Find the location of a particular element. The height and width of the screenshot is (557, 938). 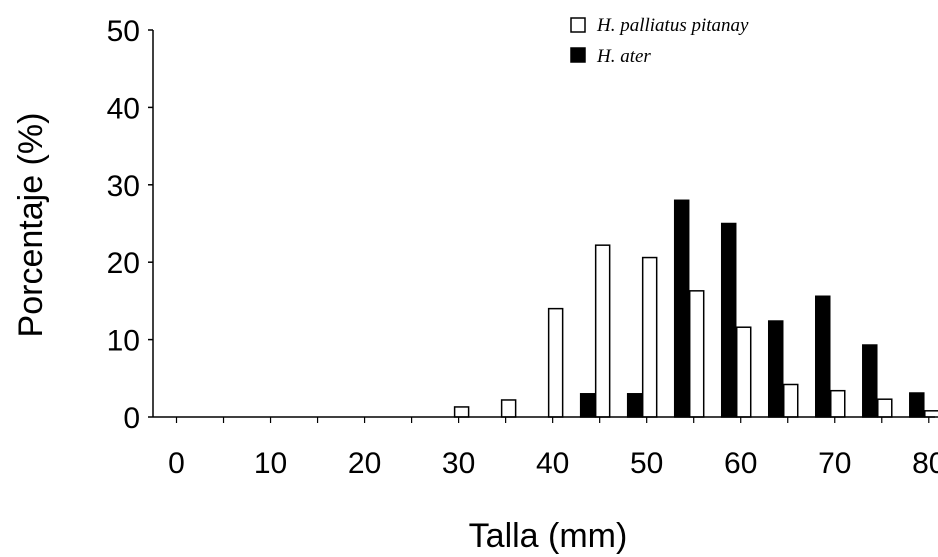

y-tick-label: 30 is located at coordinates (123, 186).